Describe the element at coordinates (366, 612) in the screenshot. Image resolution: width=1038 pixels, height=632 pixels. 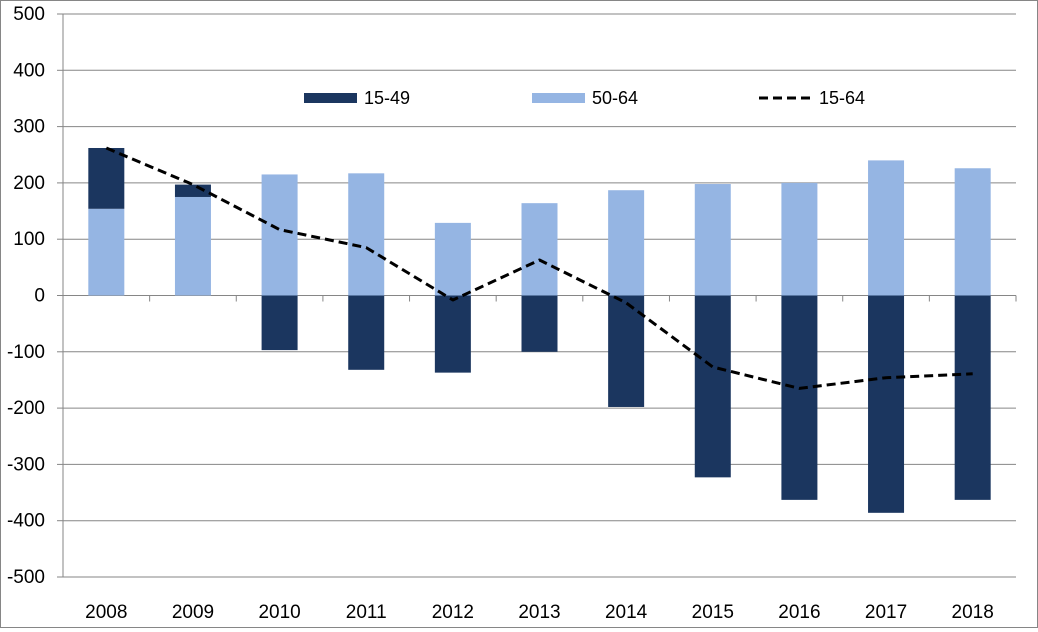
I see `x-tick-label: 2011` at that location.